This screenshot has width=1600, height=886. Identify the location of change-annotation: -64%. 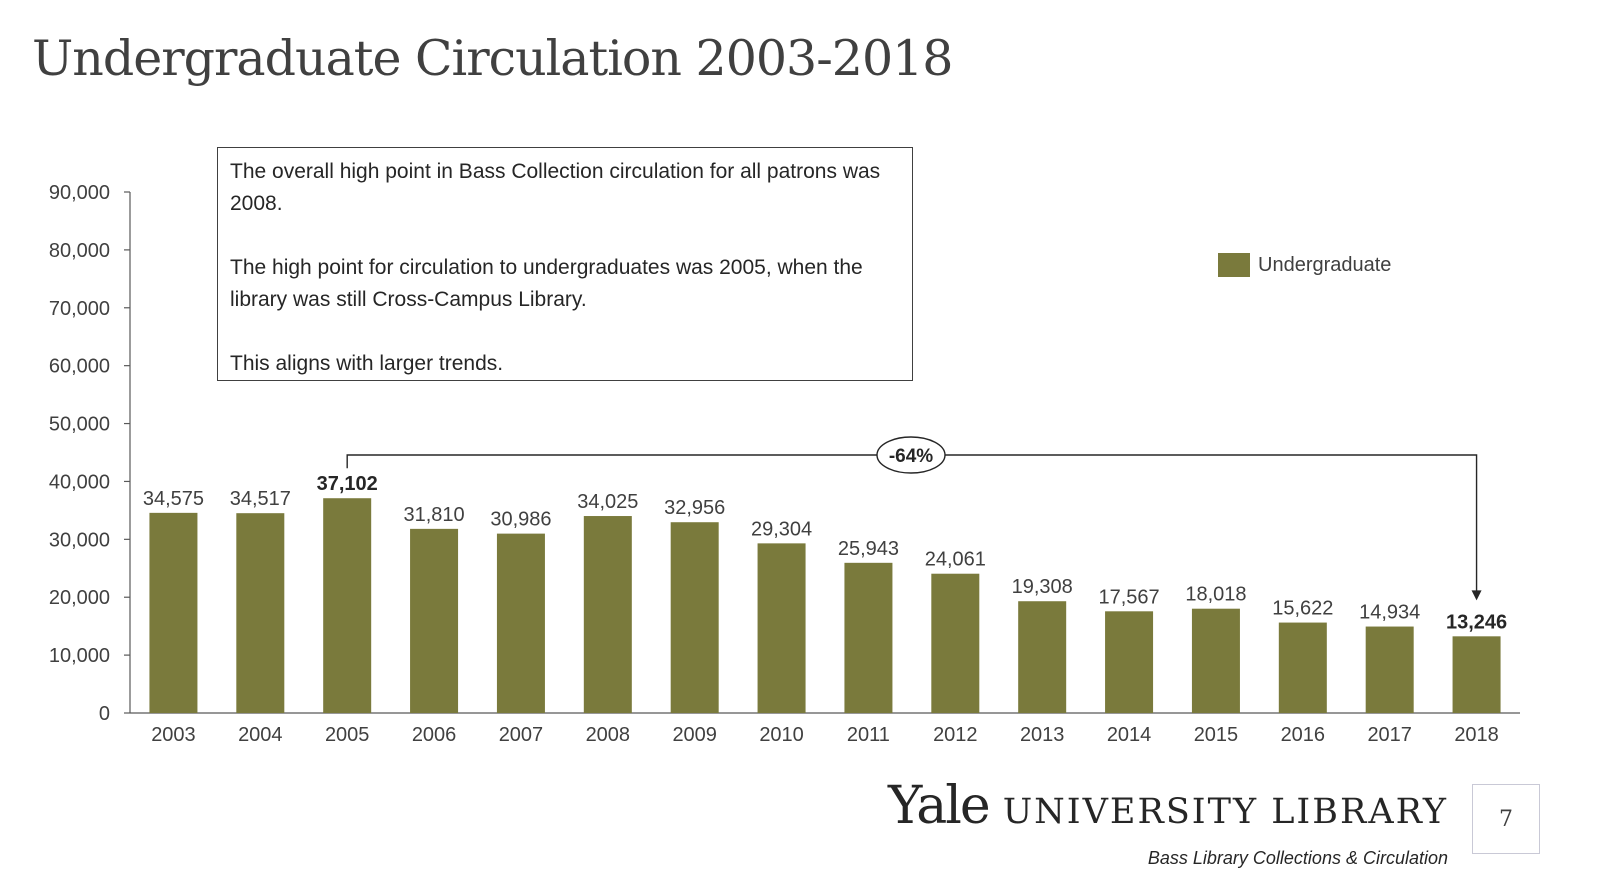
(914, 518).